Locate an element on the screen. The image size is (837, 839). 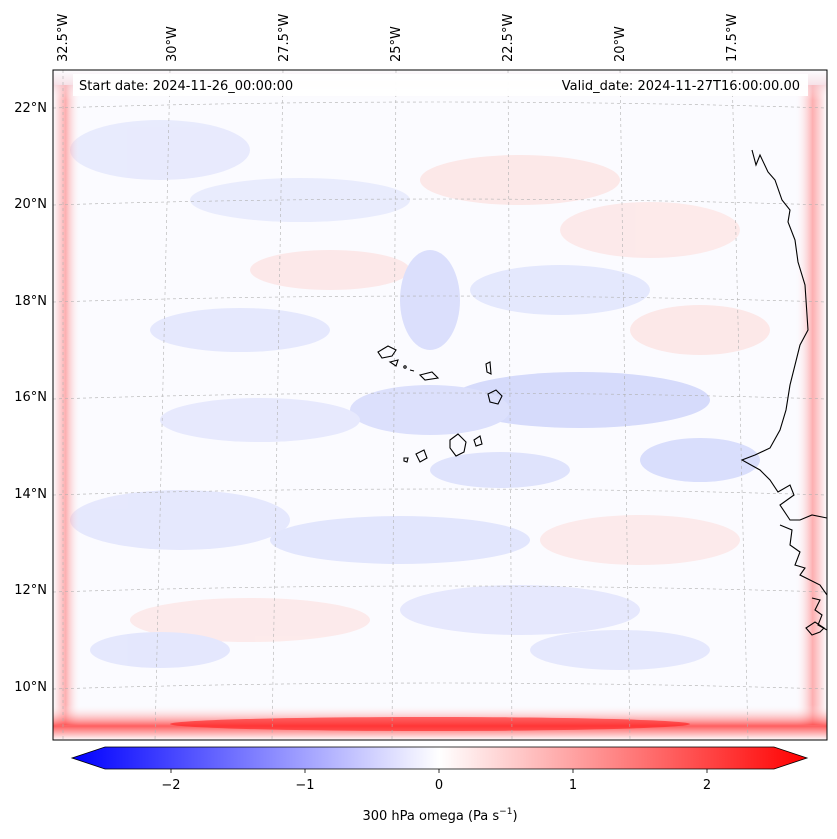
colorbar-tick-label: 1 is located at coordinates (573, 785).